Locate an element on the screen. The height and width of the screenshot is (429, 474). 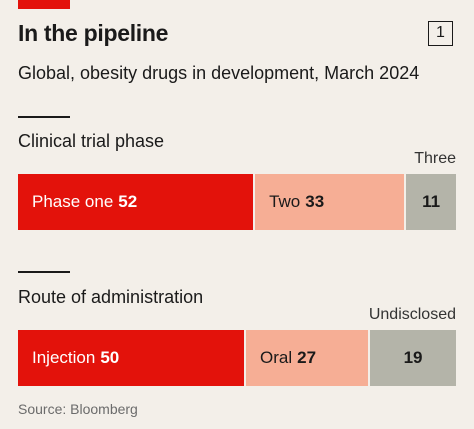
bar-value-injection: 50 is located at coordinates (110, 357).